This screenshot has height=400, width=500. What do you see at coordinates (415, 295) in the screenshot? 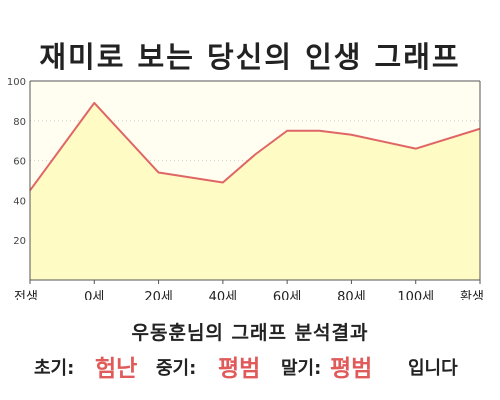
I see `x-tick-label: 100세` at bounding box center [415, 295].